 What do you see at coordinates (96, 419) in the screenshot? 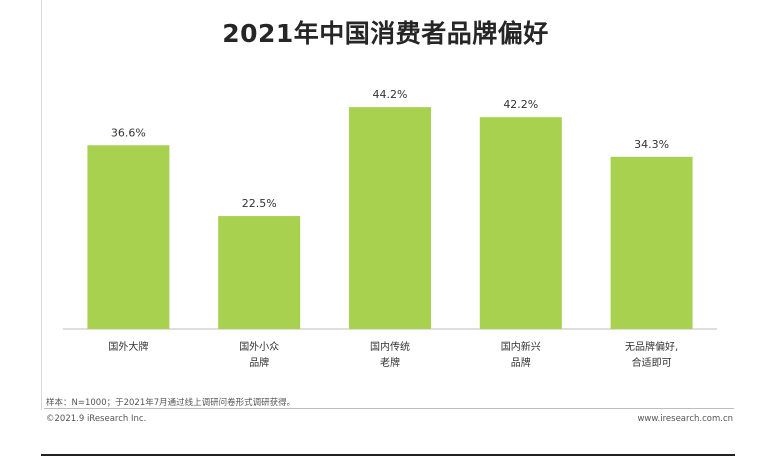
I see `copyright-text: ©2021.9 iResearch Inc.` at bounding box center [96, 419].